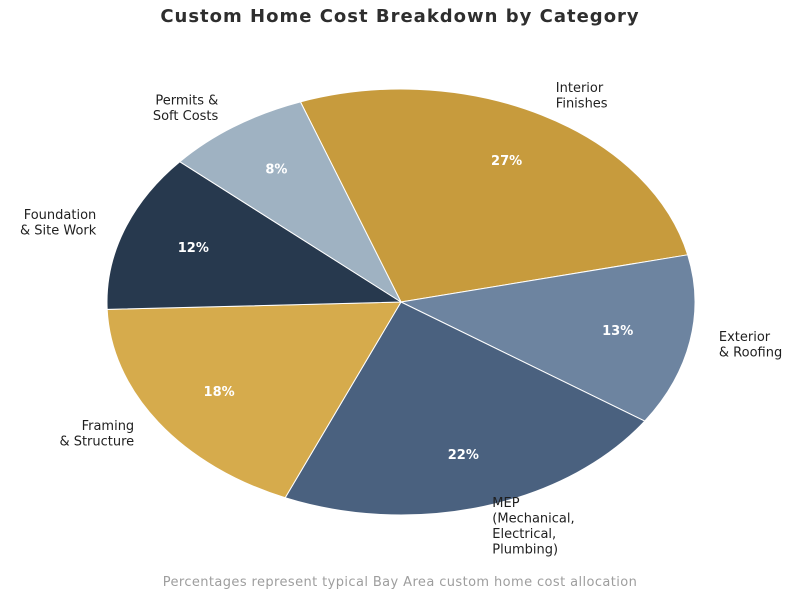 The width and height of the screenshot is (800, 600). I want to click on pct-label-exterior-roofing: 13%, so click(617, 331).